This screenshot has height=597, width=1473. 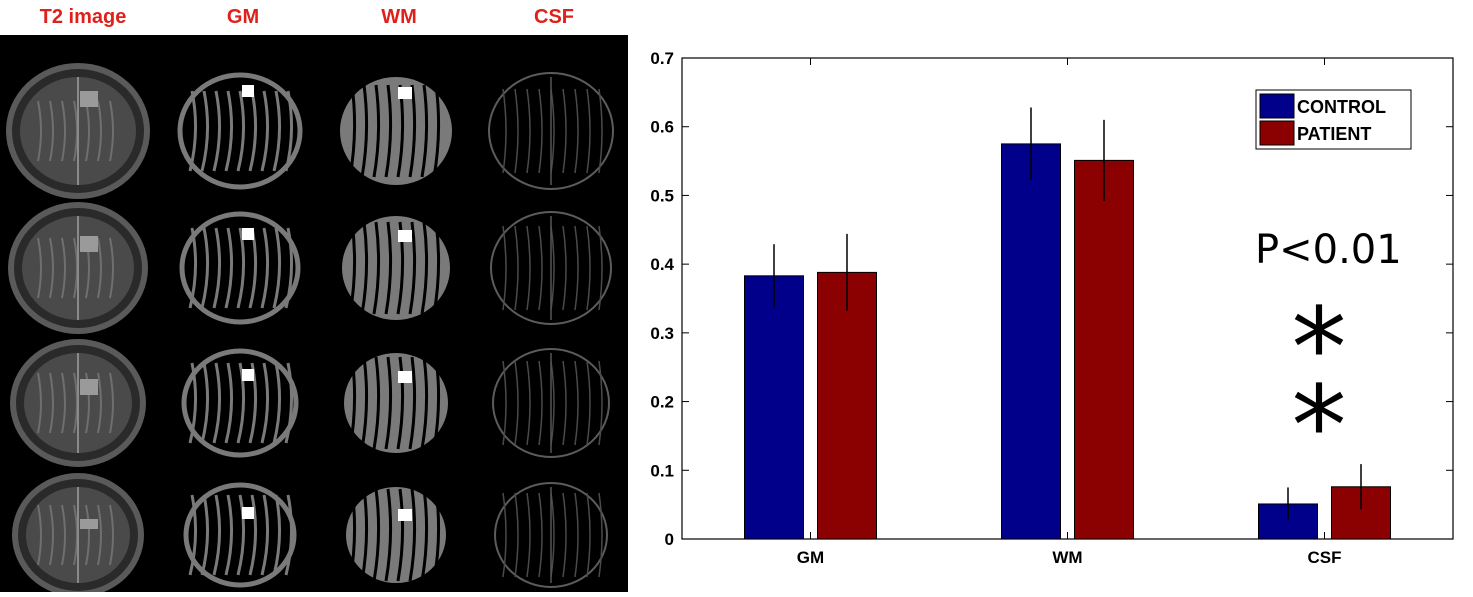 What do you see at coordinates (551, 131) in the screenshot?
I see `mri-slice-r1-csf` at bounding box center [551, 131].